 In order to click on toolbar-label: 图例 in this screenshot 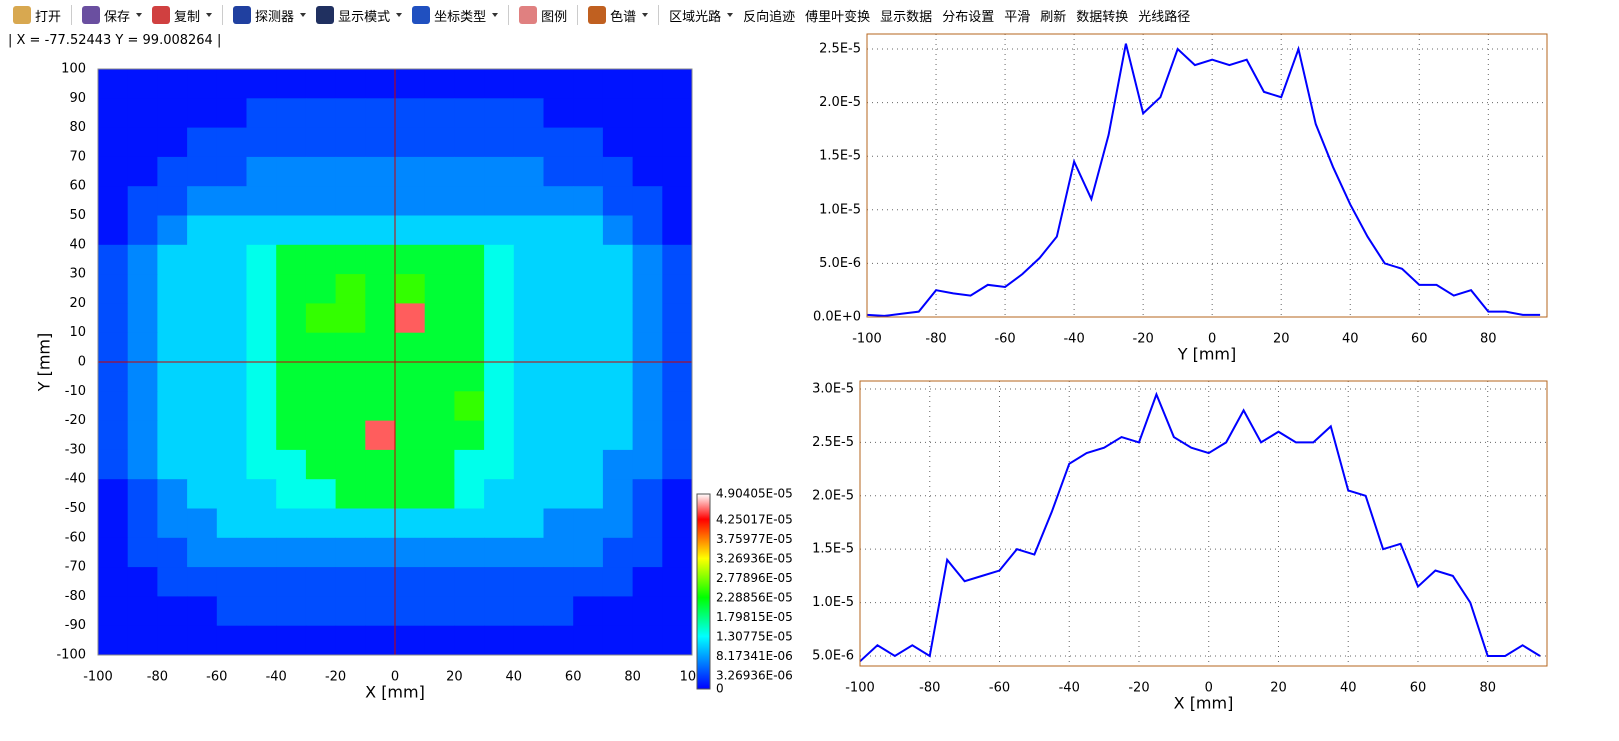, I will do `click(554, 17)`.